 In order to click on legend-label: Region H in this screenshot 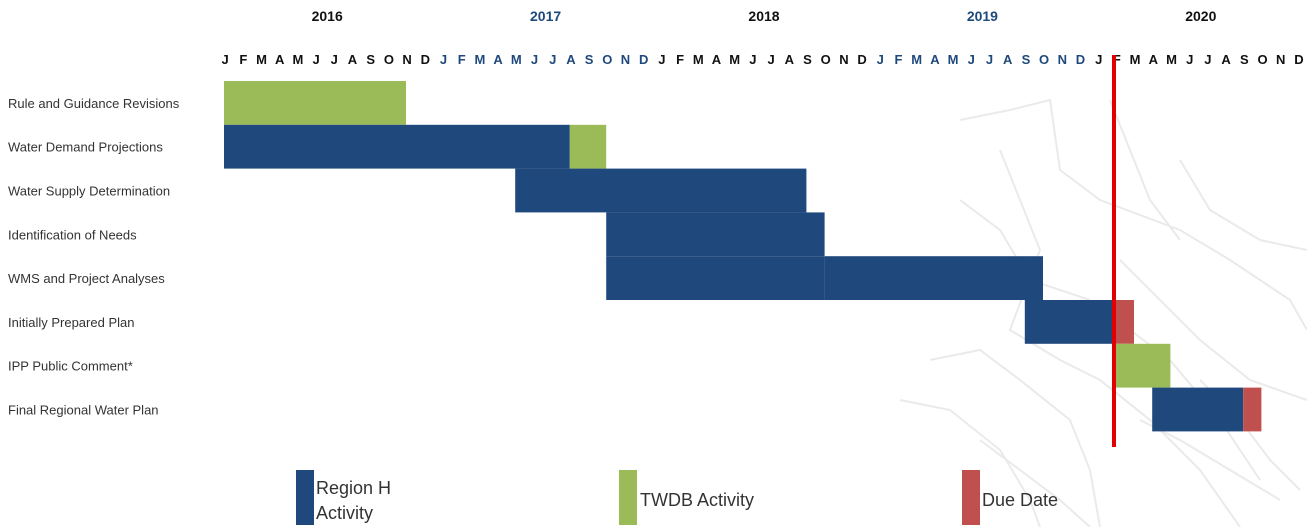, I will do `click(353, 488)`.